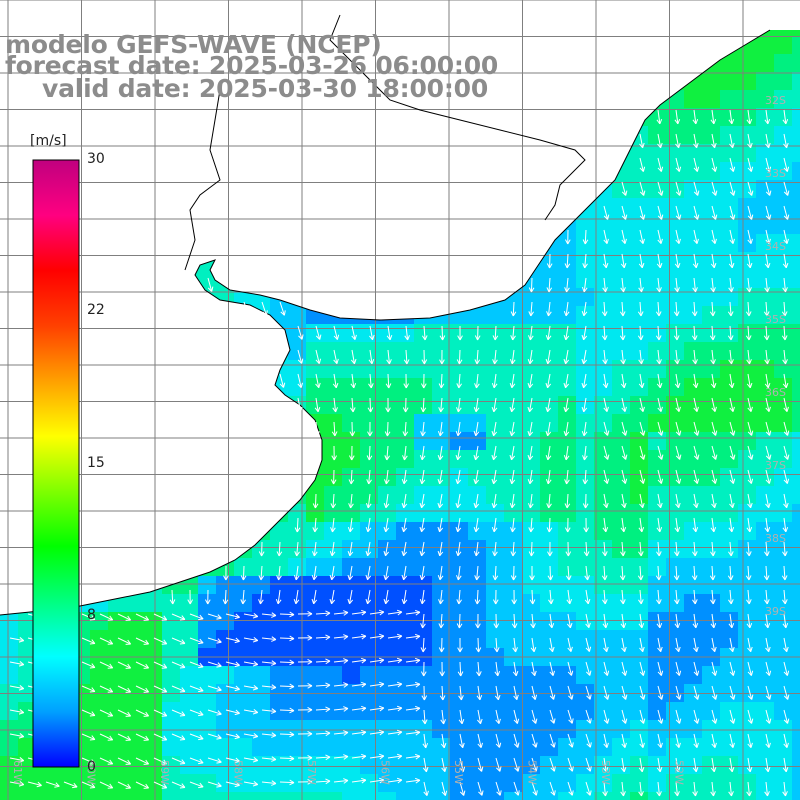 Image resolution: width=800 pixels, height=800 pixels. Describe the element at coordinates (265, 88) in the screenshot. I see `valid-date: valid date: 2025-03-30 18:00:00` at that location.